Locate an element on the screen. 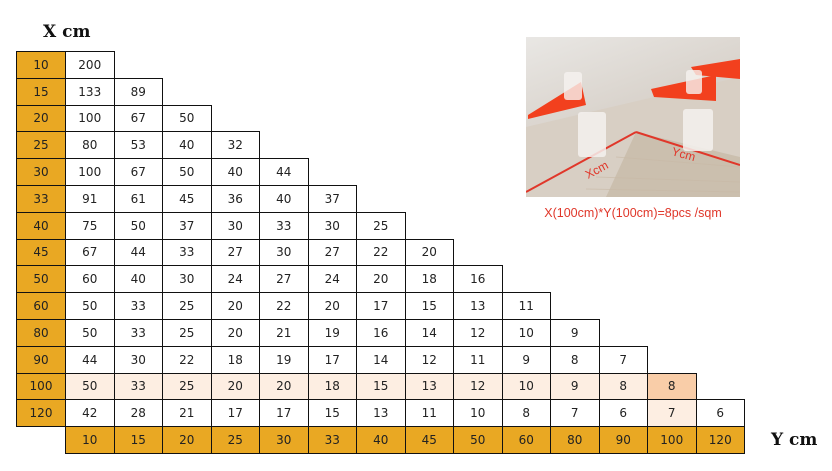 The width and height of the screenshot is (832, 471). column-header: 90 is located at coordinates (623, 440).